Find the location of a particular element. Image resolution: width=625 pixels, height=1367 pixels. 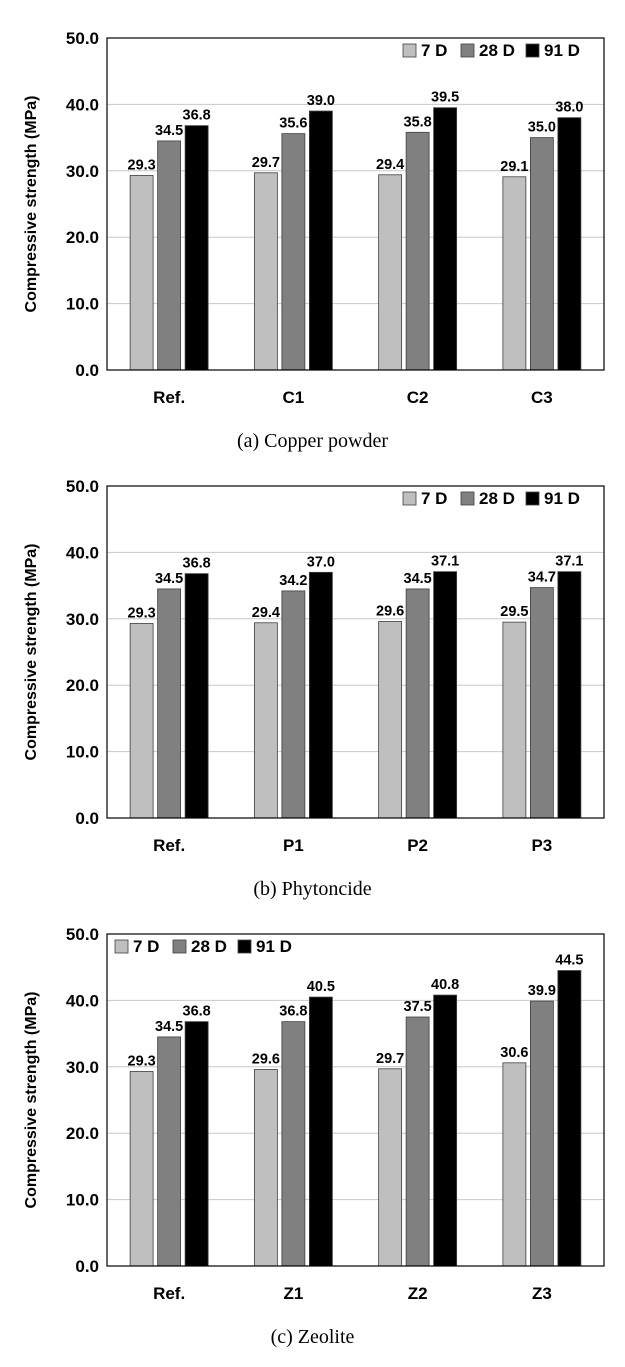

legend-label: 28 D is located at coordinates (497, 498).